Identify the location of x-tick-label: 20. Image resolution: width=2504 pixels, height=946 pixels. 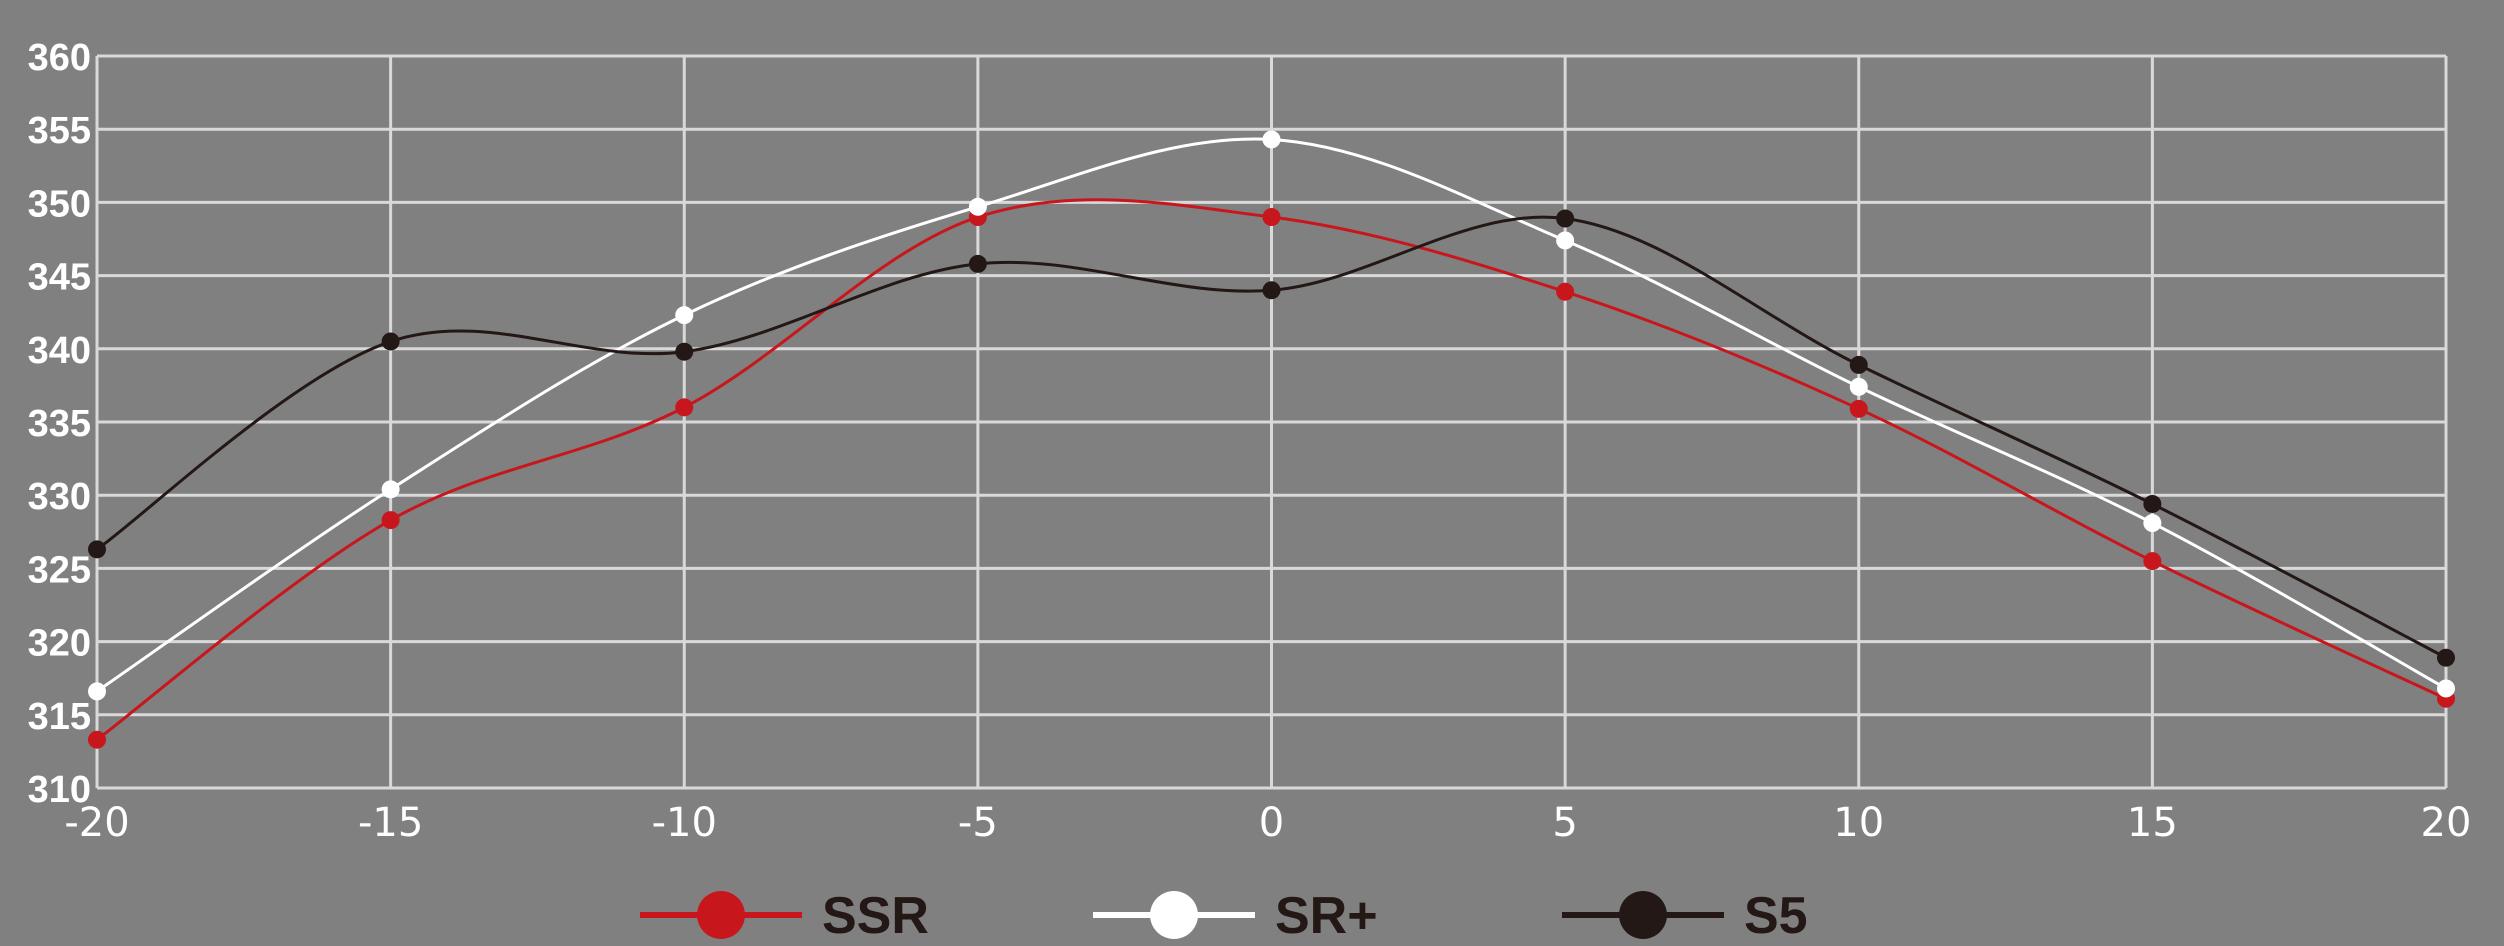
(2446, 823).